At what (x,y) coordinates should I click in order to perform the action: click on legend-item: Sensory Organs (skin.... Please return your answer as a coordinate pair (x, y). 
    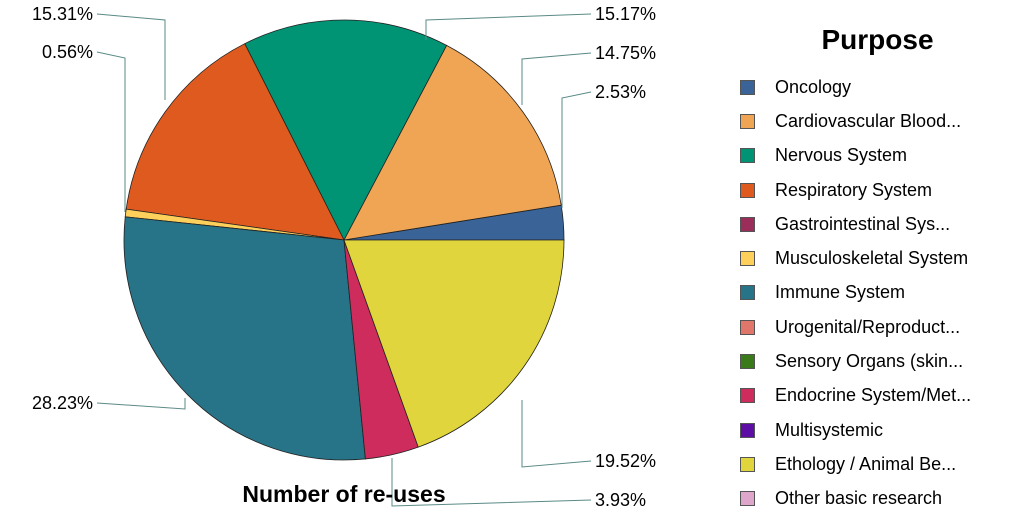
    Looking at the image, I should click on (877, 361).